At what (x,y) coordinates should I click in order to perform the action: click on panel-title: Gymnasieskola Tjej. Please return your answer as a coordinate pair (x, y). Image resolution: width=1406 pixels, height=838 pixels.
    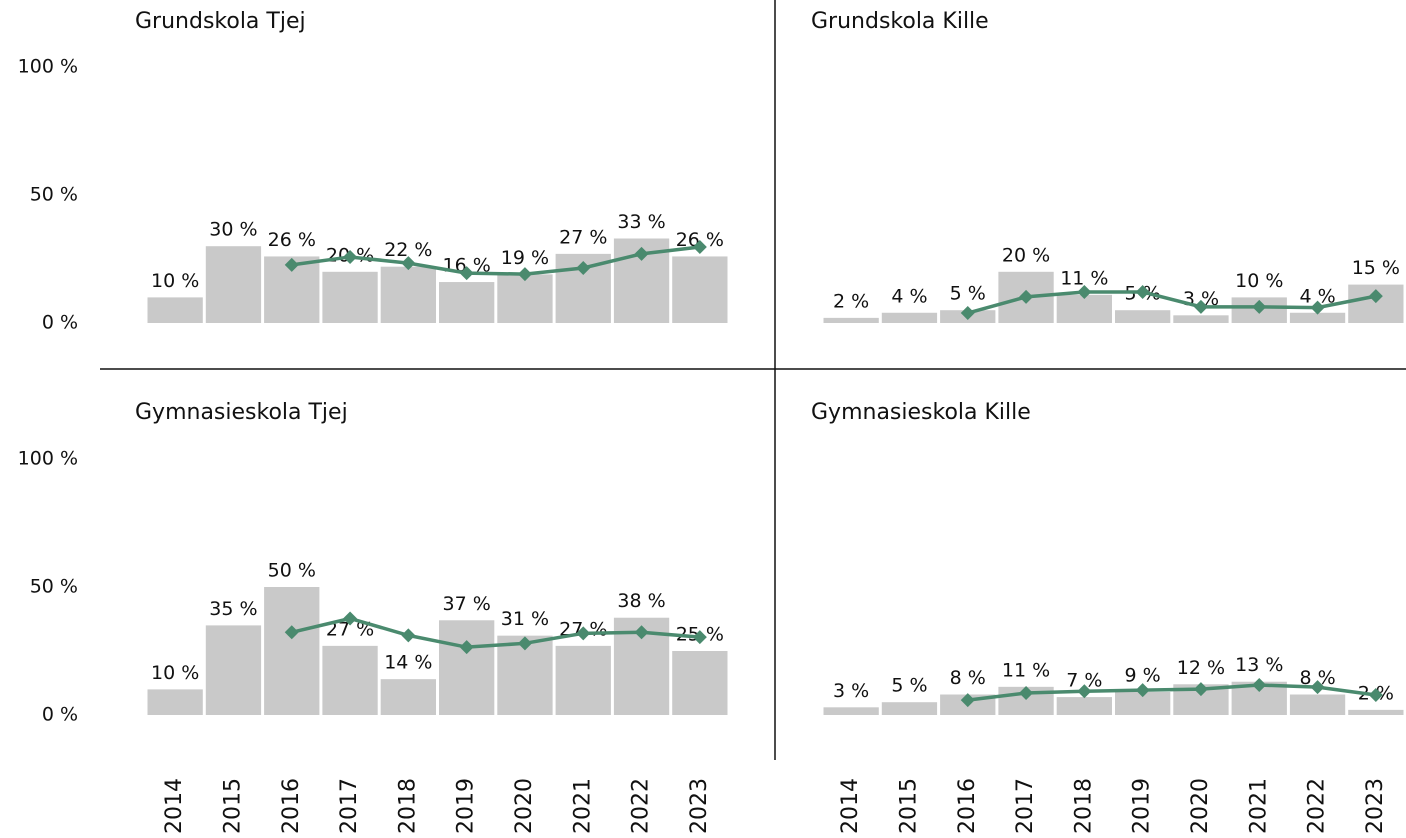
    Looking at the image, I should click on (241, 412).